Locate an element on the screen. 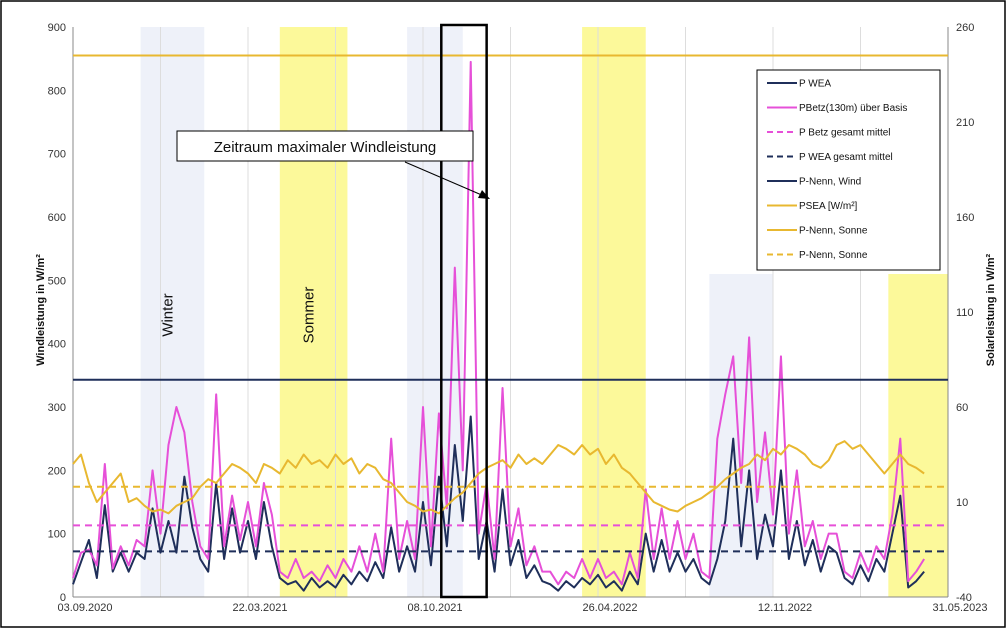  y-tick-label: 400 is located at coordinates (57, 345).